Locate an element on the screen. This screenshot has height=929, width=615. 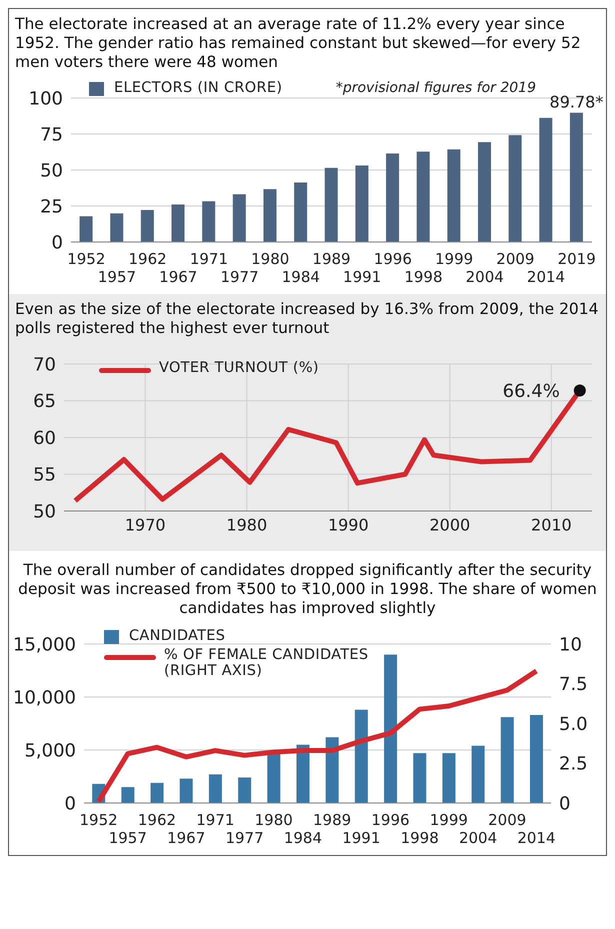
y2-tick-label: 10 is located at coordinates (570, 645).